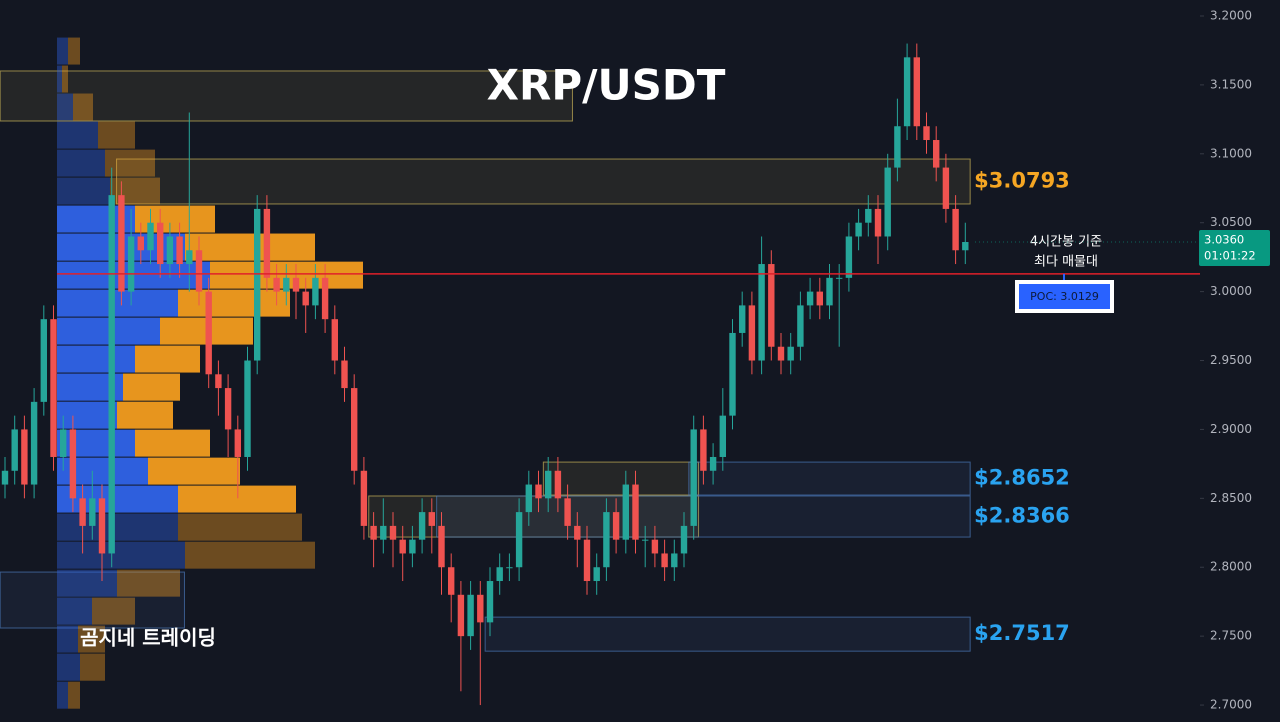  What do you see at coordinates (1231, 291) in the screenshot?
I see `y-tick-label: 3.0000` at bounding box center [1231, 291].